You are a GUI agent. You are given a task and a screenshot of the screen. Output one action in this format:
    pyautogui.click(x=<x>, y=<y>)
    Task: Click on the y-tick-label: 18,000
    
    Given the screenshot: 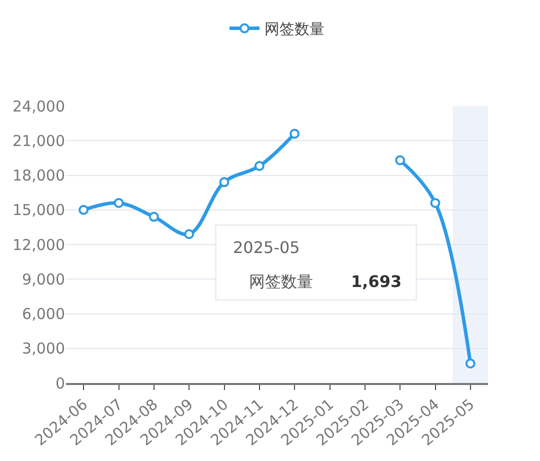 What is the action you would take?
    pyautogui.click(x=38, y=175)
    